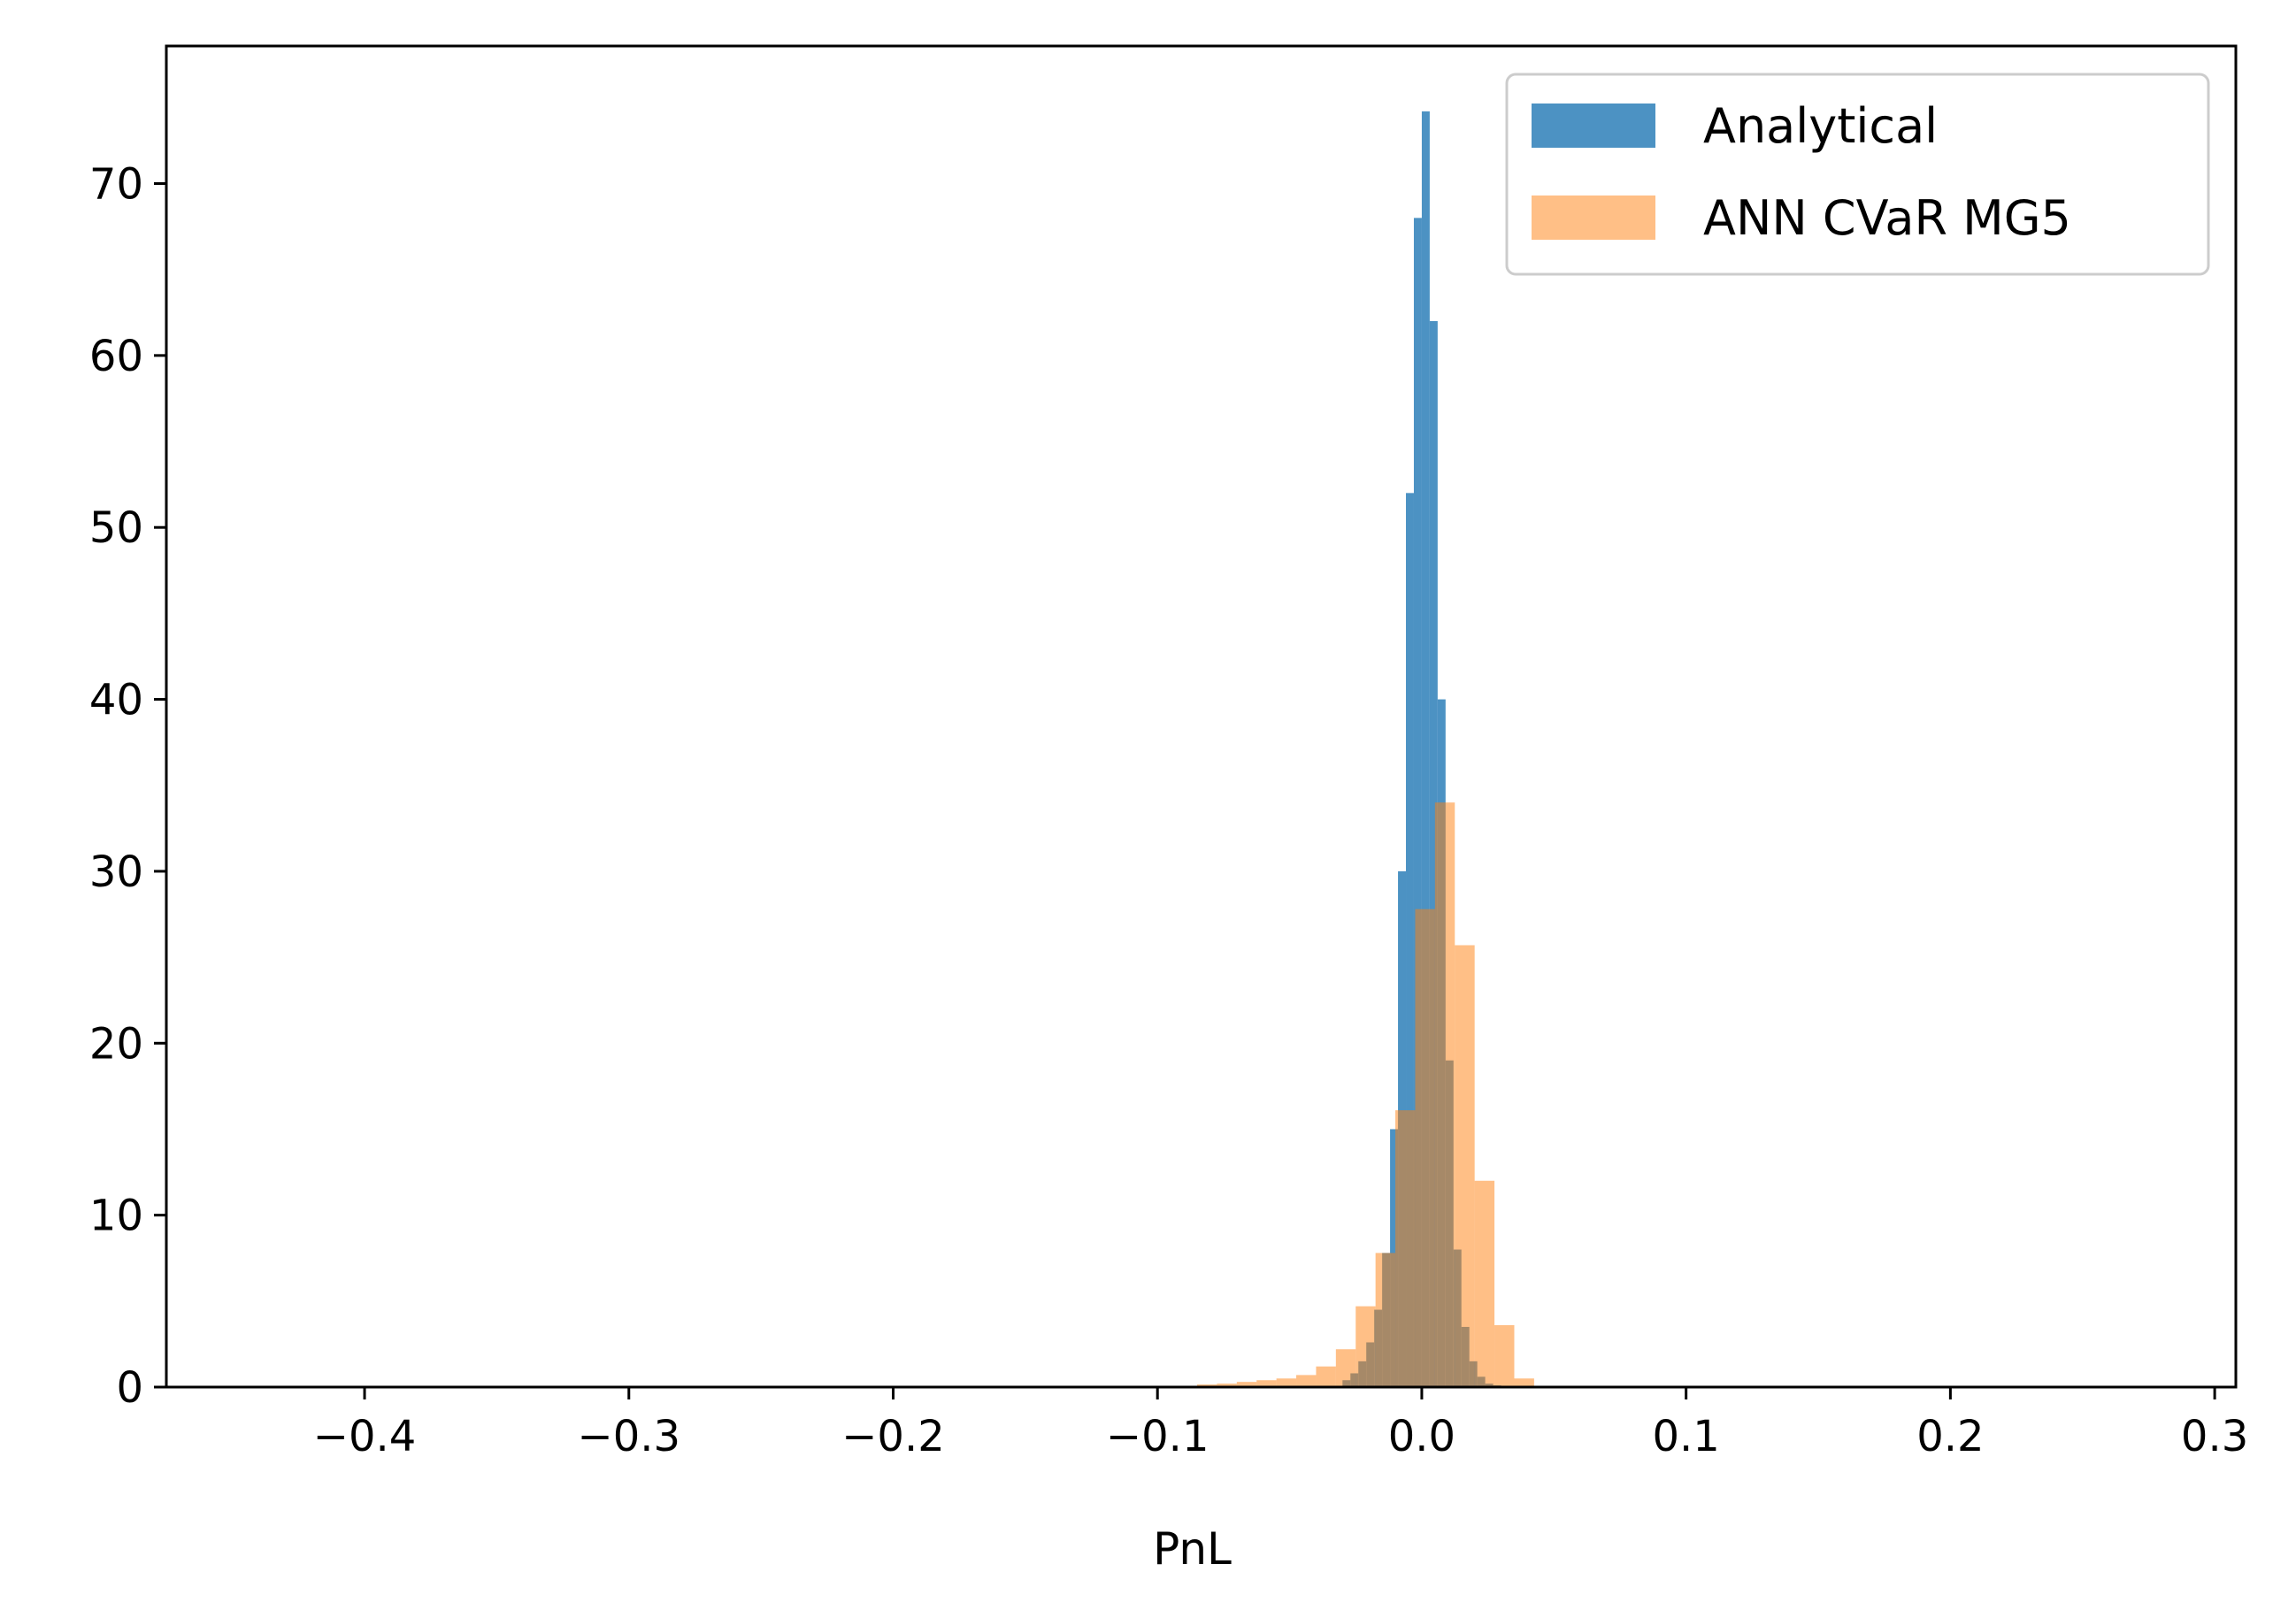 The width and height of the screenshot is (2296, 1610). I want to click on legend-label-2: ANN CVaR MG5, so click(1887, 218).